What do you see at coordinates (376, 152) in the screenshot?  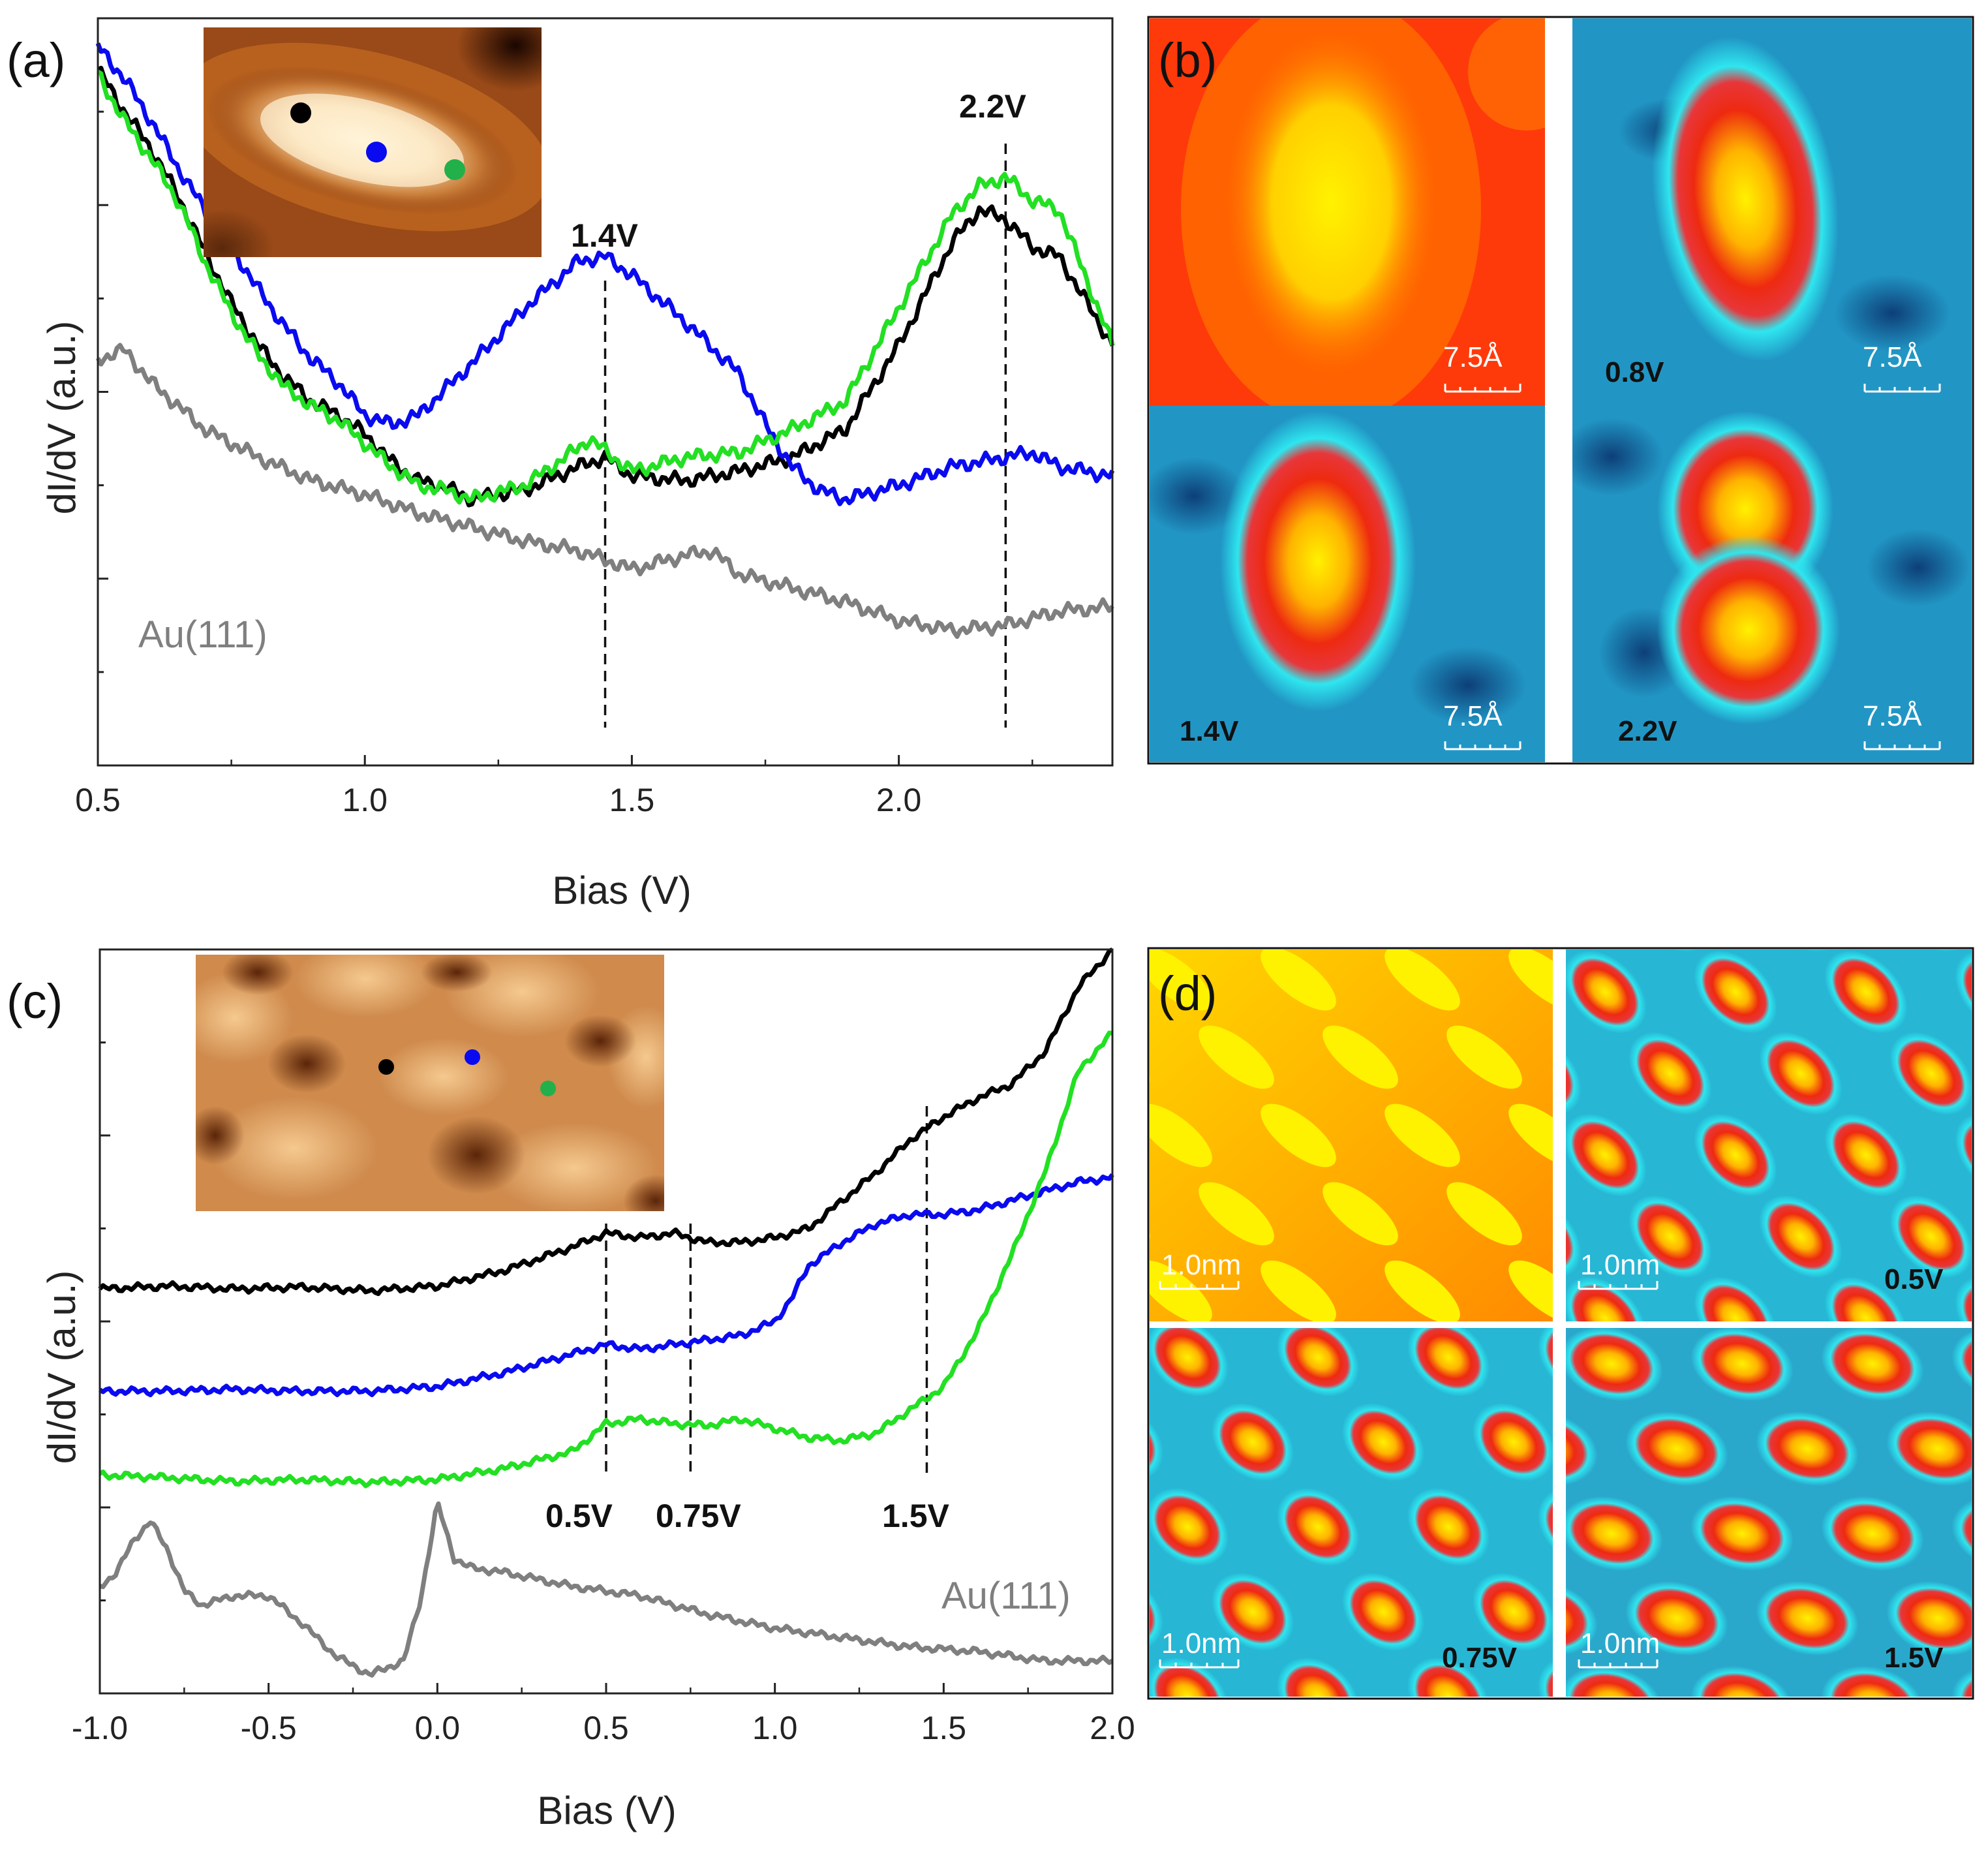 I see `inset-a-point-blue` at bounding box center [376, 152].